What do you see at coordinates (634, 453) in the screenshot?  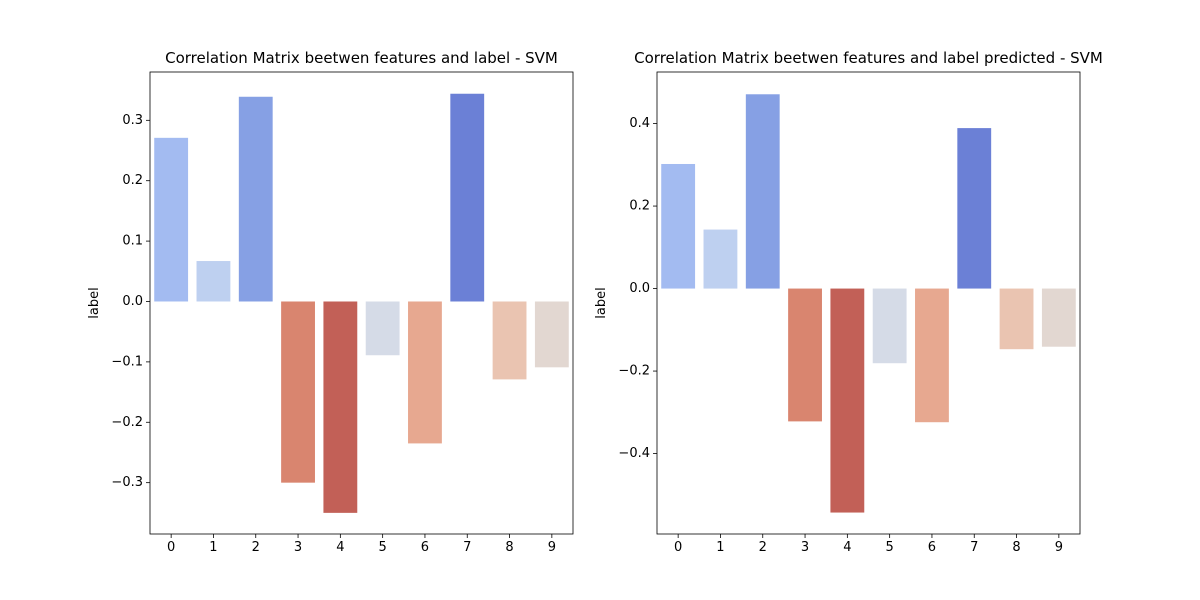 I see `y-tick-label: −0.4` at bounding box center [634, 453].